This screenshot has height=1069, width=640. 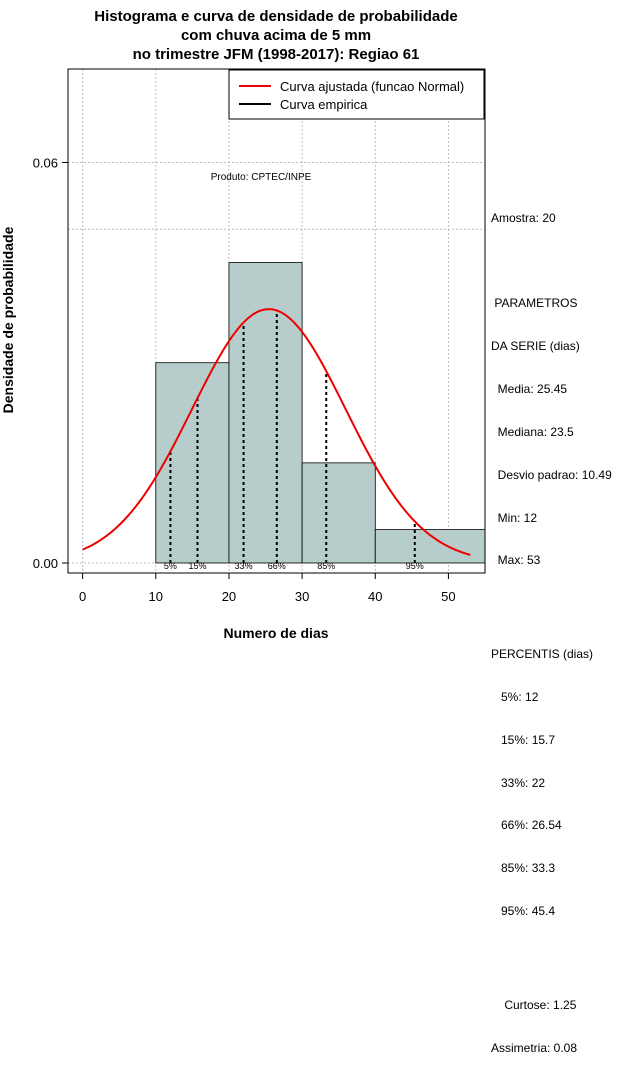 What do you see at coordinates (518, 782) in the screenshot?
I see `stat-p33: 33%: 22` at bounding box center [518, 782].